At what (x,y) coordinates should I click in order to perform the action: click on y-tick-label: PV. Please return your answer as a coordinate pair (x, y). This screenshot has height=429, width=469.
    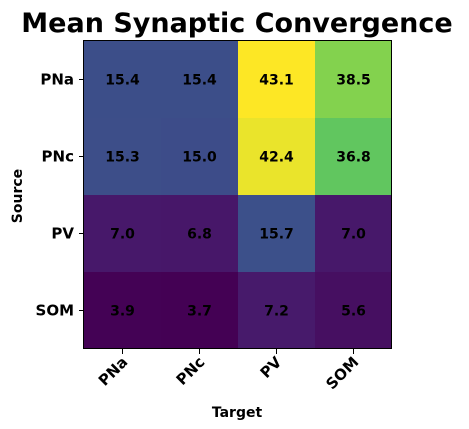
    Looking at the image, I should click on (62, 234).